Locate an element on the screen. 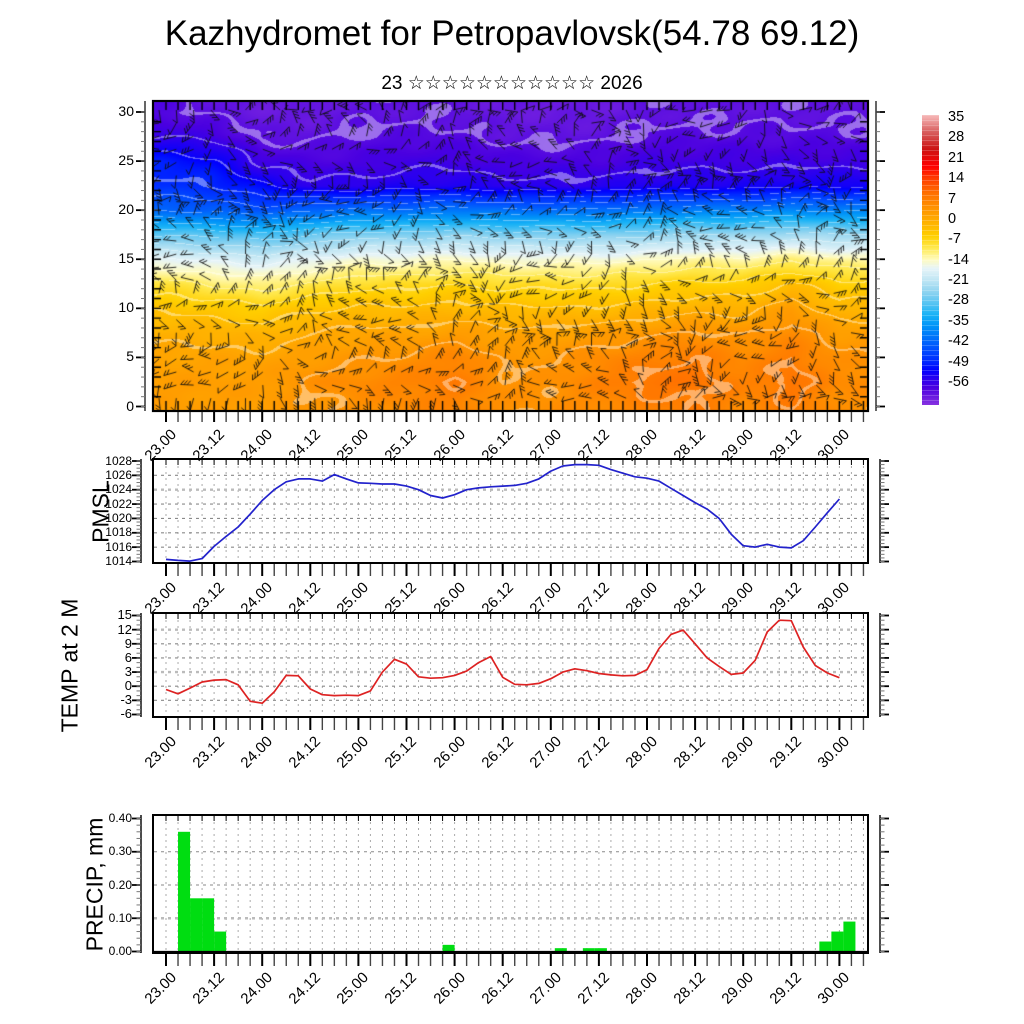  pmsl-ytick-label: 1028 is located at coordinates (118, 460).